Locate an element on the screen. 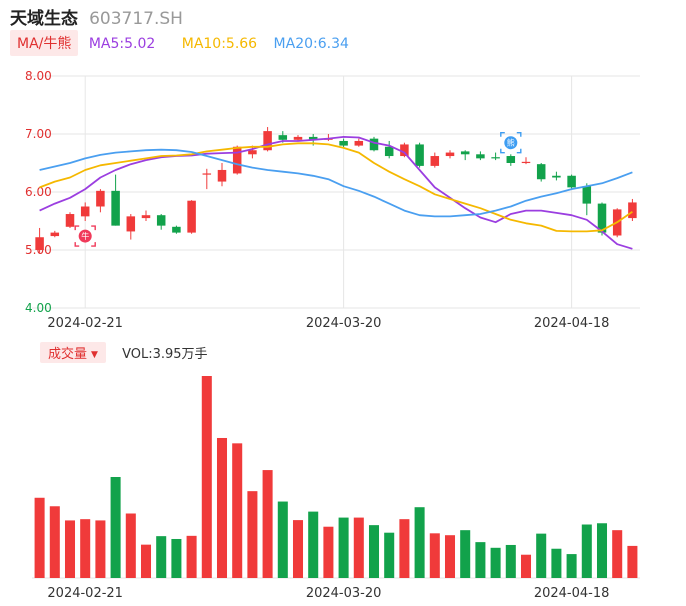  y-tick-label: 4.00 is located at coordinates (38, 308).